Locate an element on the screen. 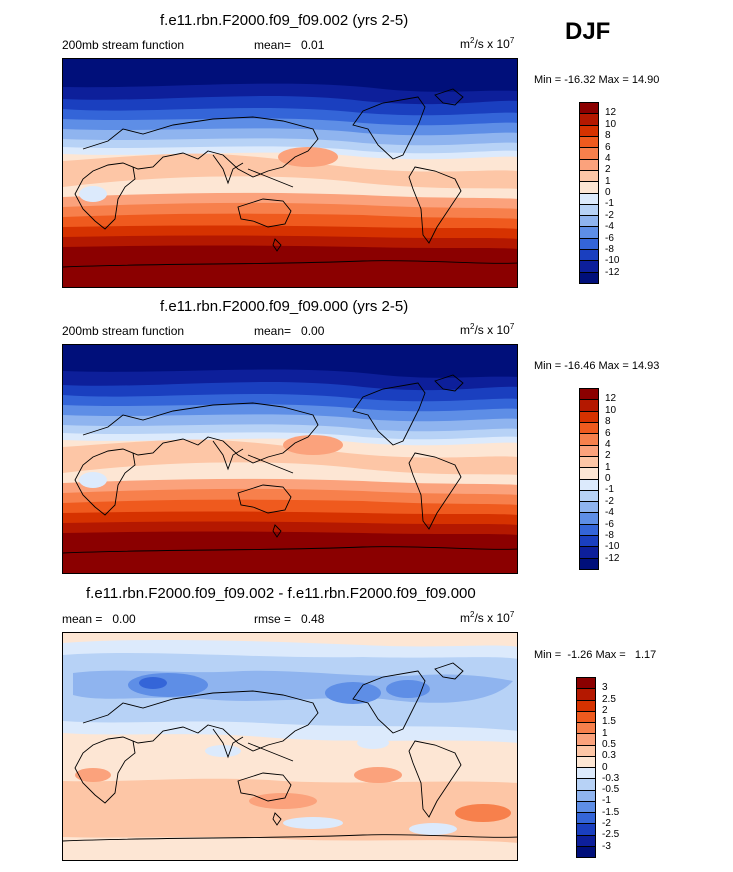 This screenshot has height=872, width=733. panel-2-mean: mean= 0.00 is located at coordinates (289, 331).